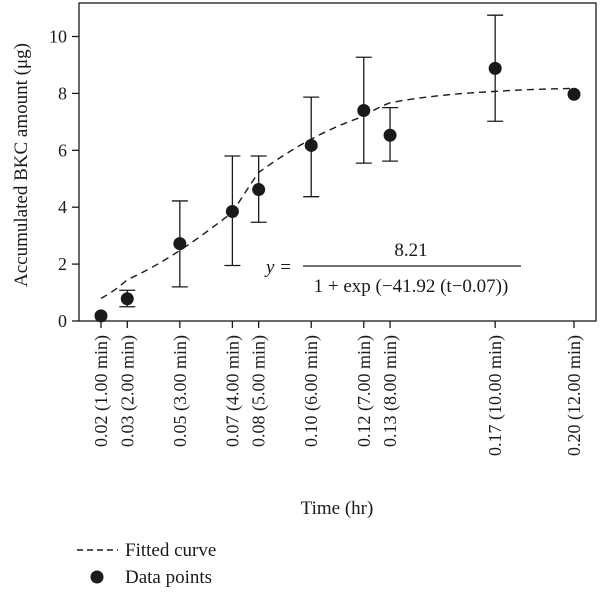 This screenshot has width=600, height=593. Describe the element at coordinates (411, 286) in the screenshot. I see `equation-denominator: 1 + exp (−41.92 (t−0.07))` at that location.